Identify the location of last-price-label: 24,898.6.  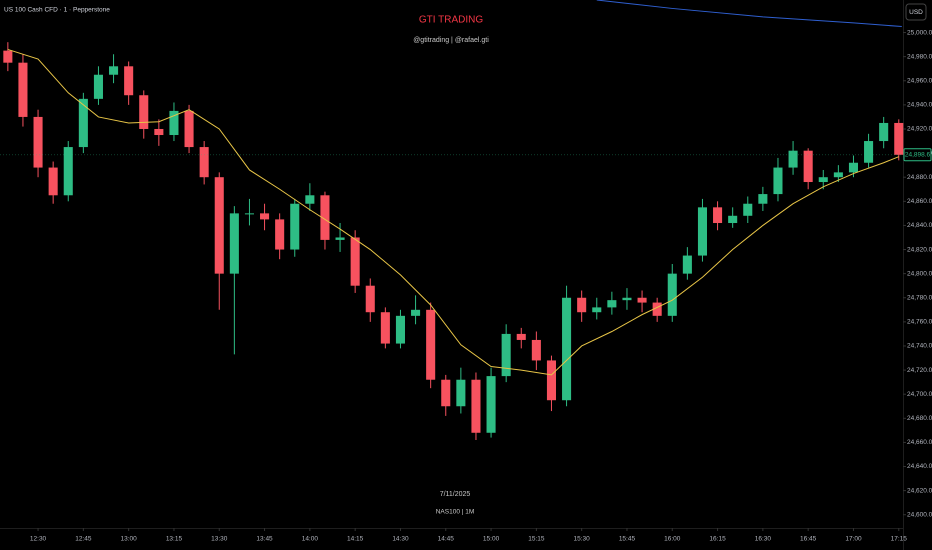
(918, 155).